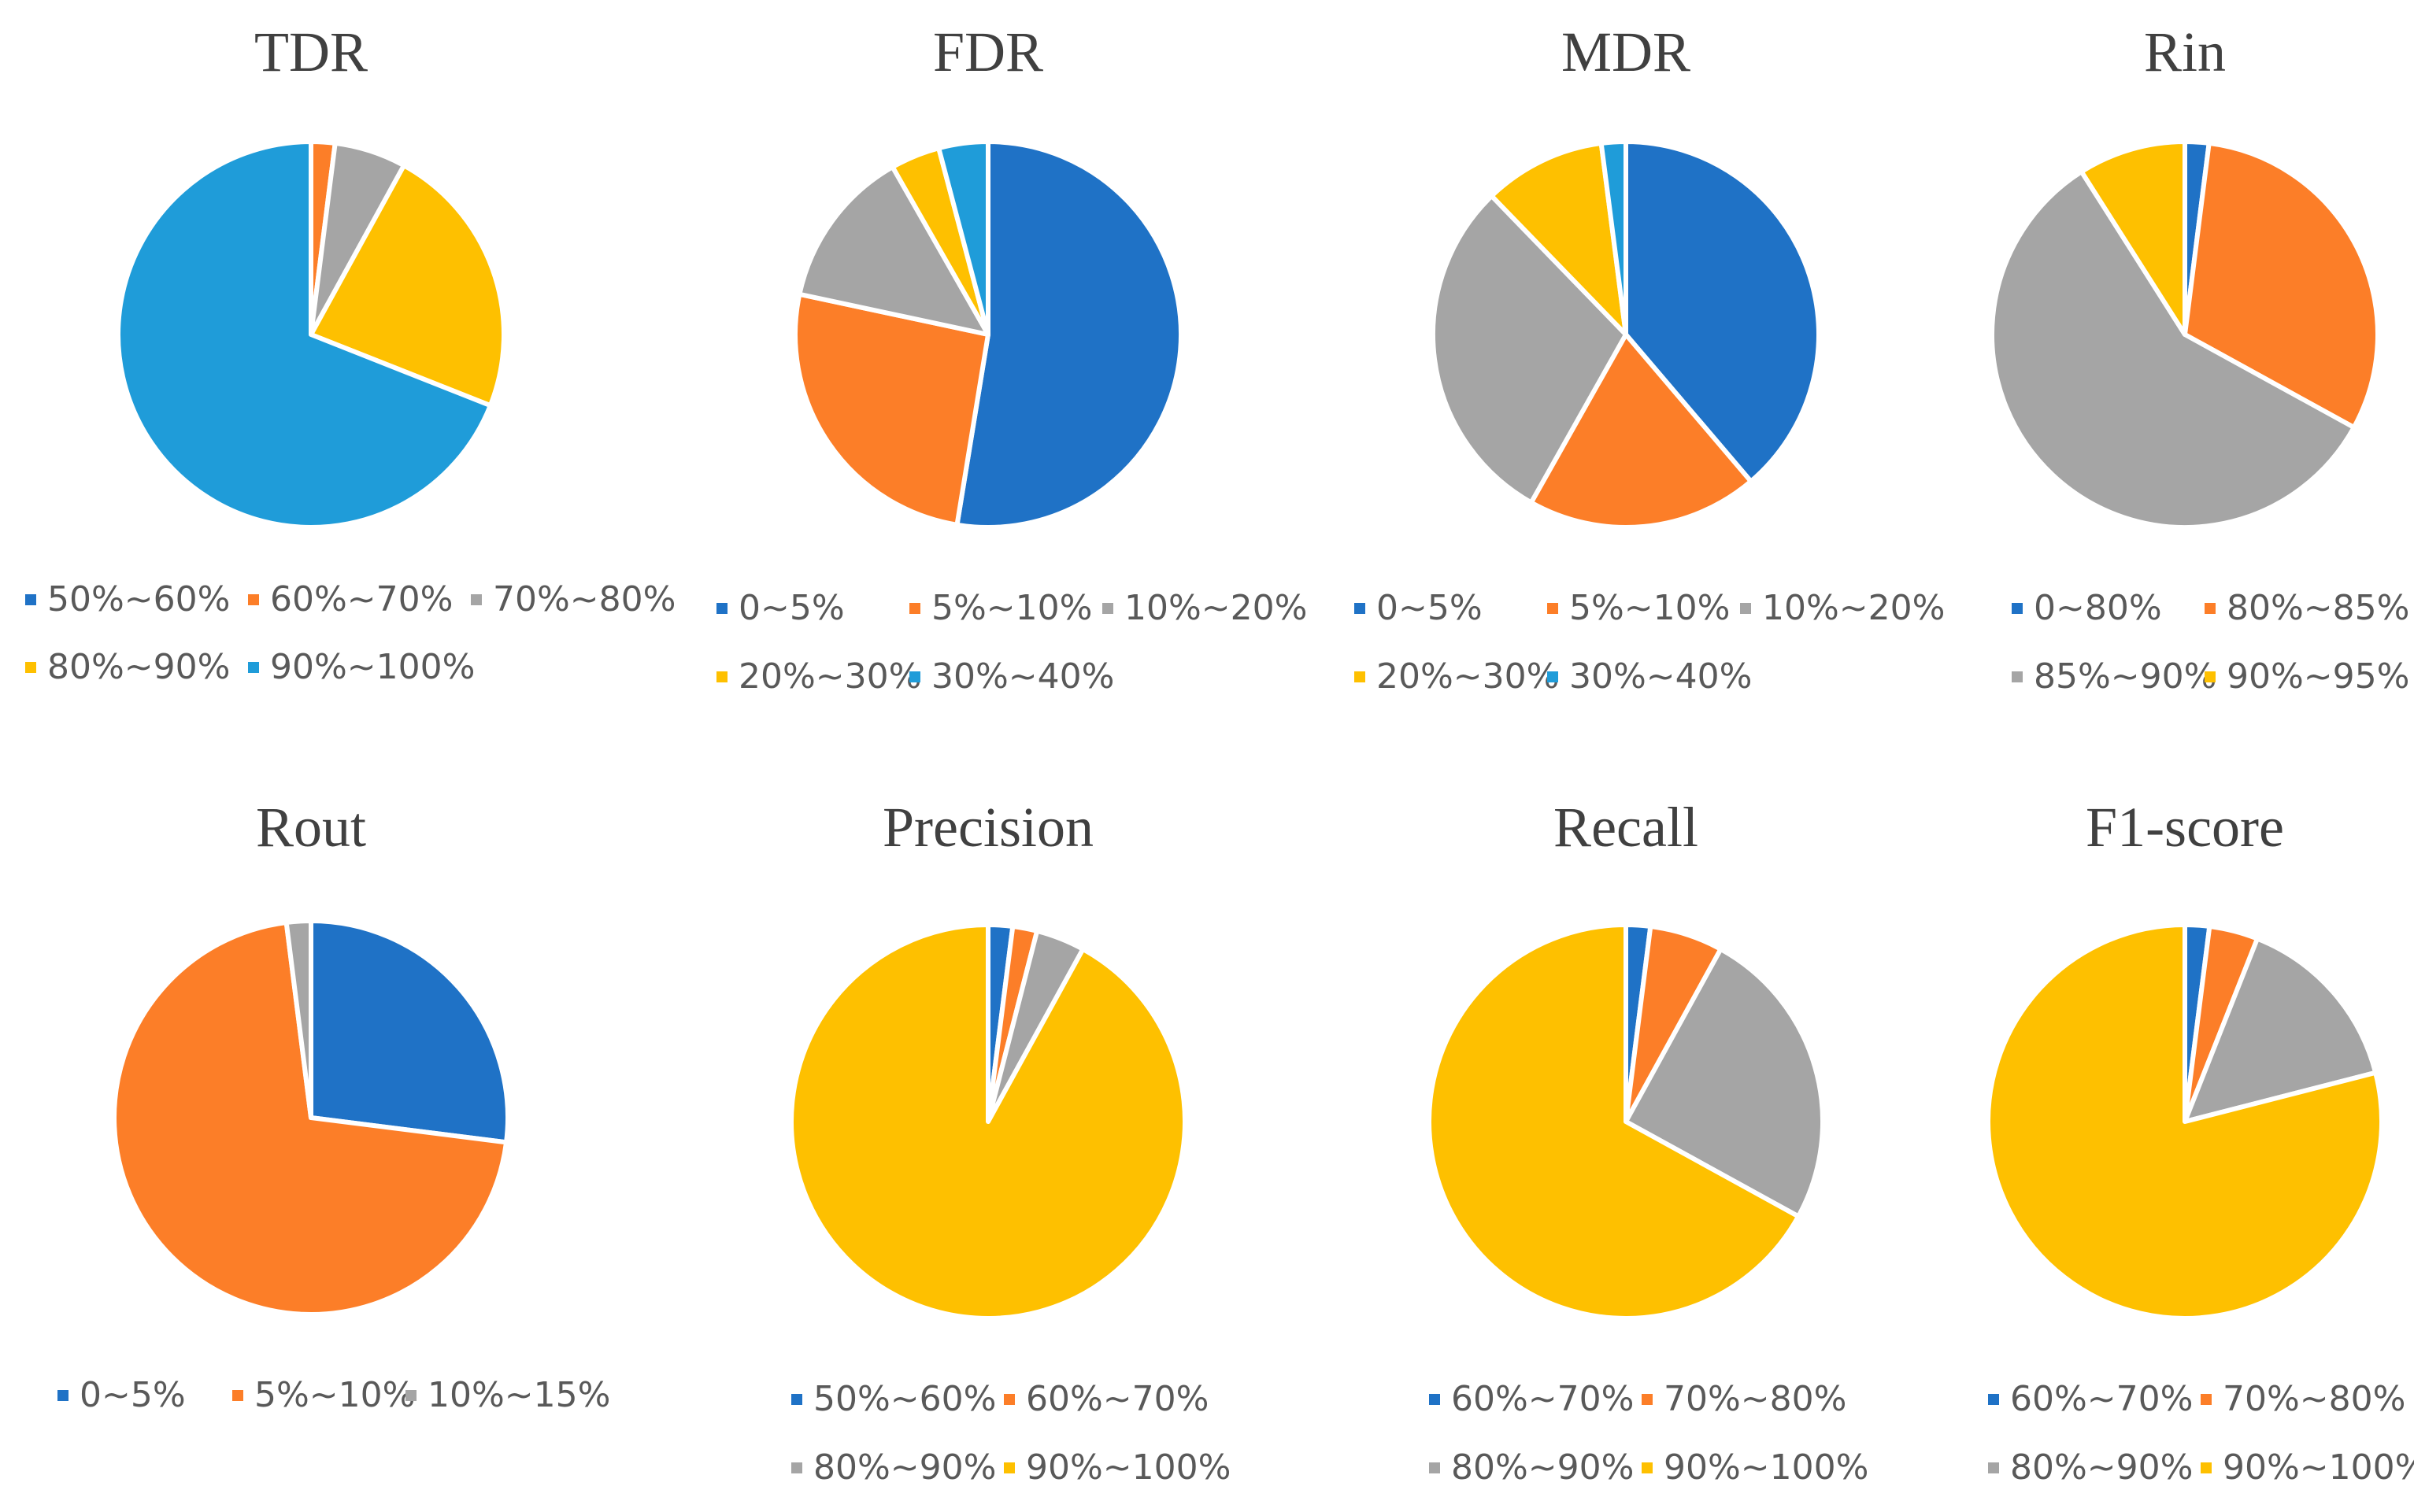 This screenshot has width=2414, height=1512. I want to click on legend-item-tdr-90pct-to-100pct: 90%~100%, so click(361, 667).